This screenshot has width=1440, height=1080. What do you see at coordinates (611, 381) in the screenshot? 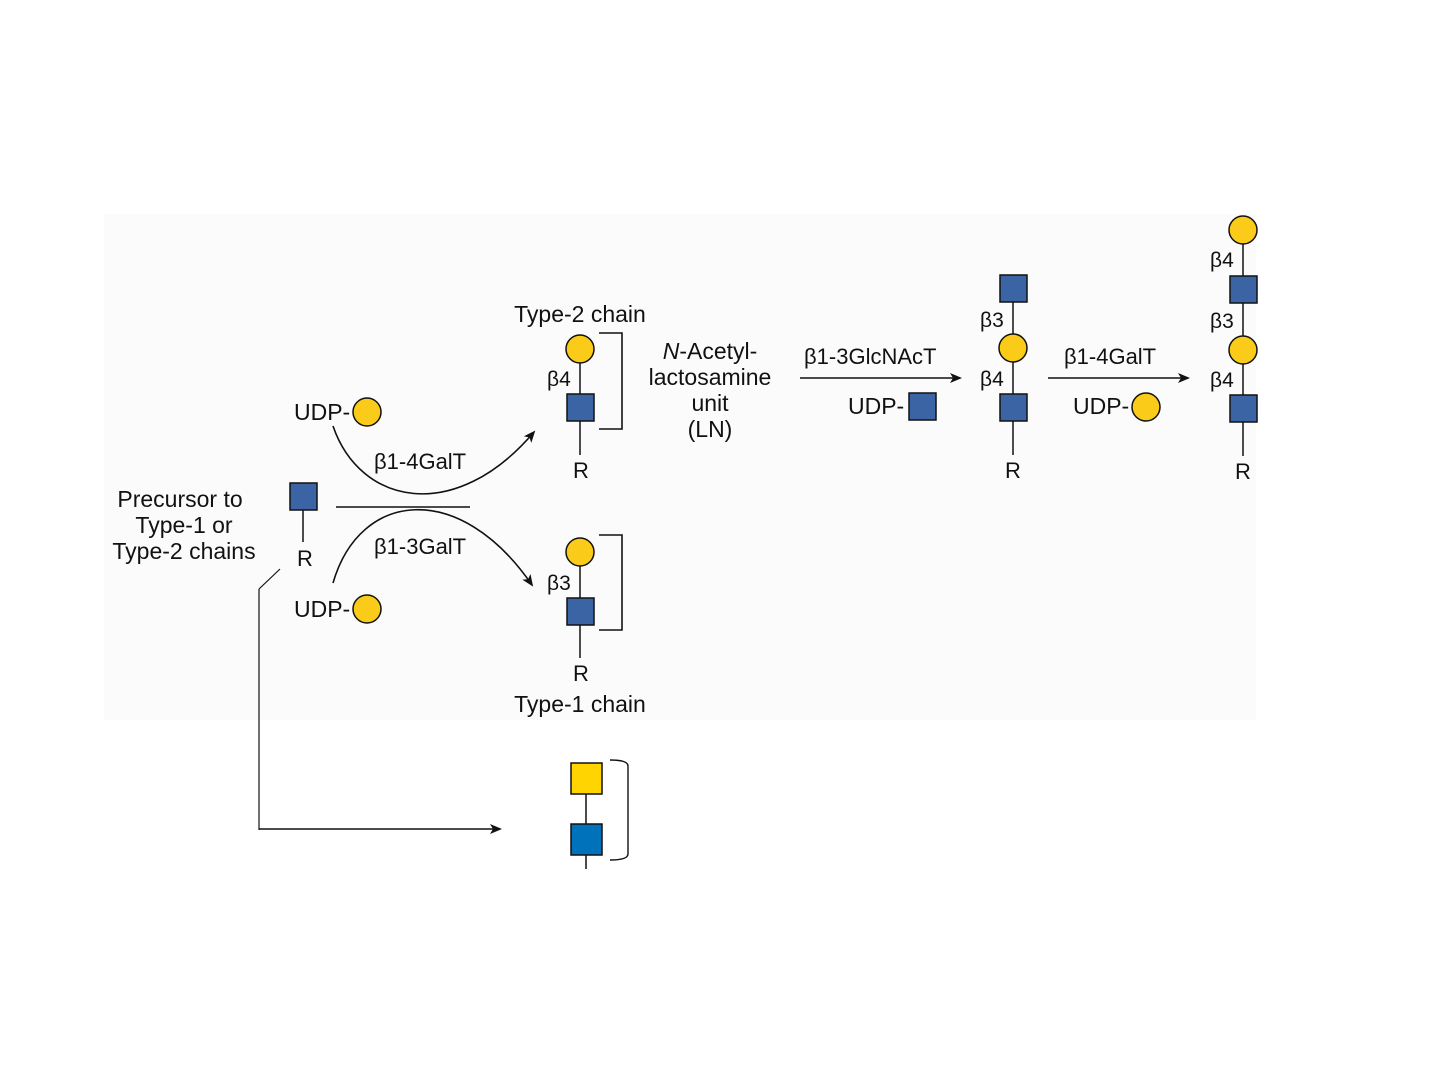
I see `type2-bracket` at bounding box center [611, 381].